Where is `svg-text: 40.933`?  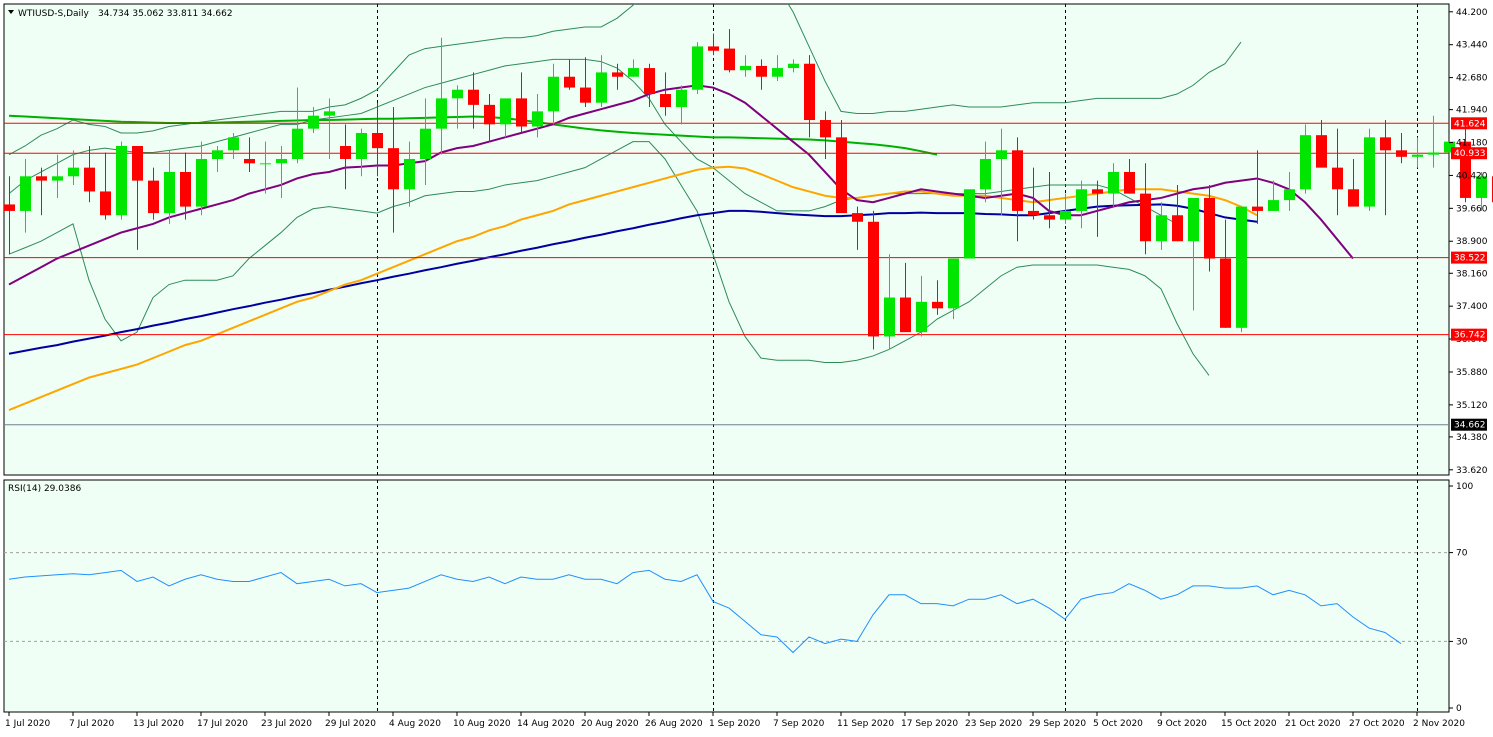
svg-text: 40.933 is located at coordinates (1470, 154).